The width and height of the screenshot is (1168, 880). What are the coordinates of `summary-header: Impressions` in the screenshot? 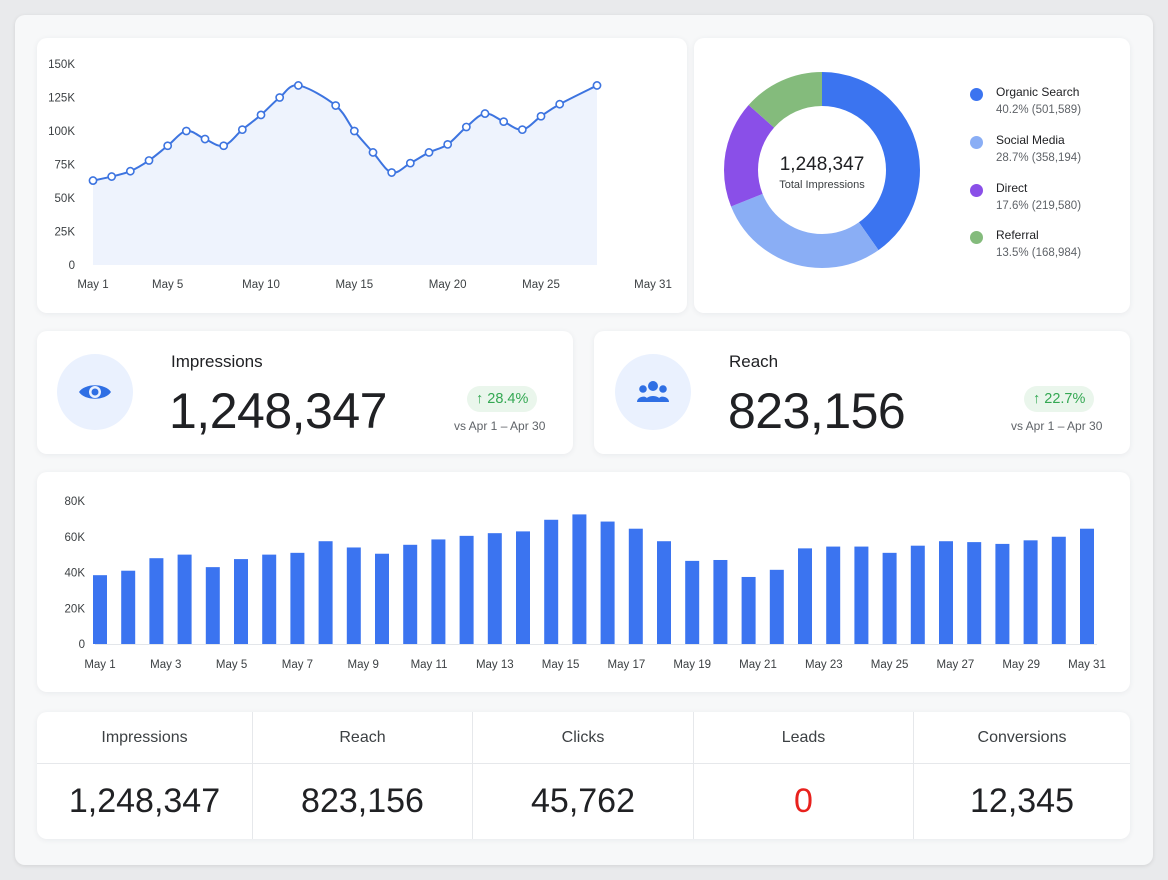 It's located at (144, 738).